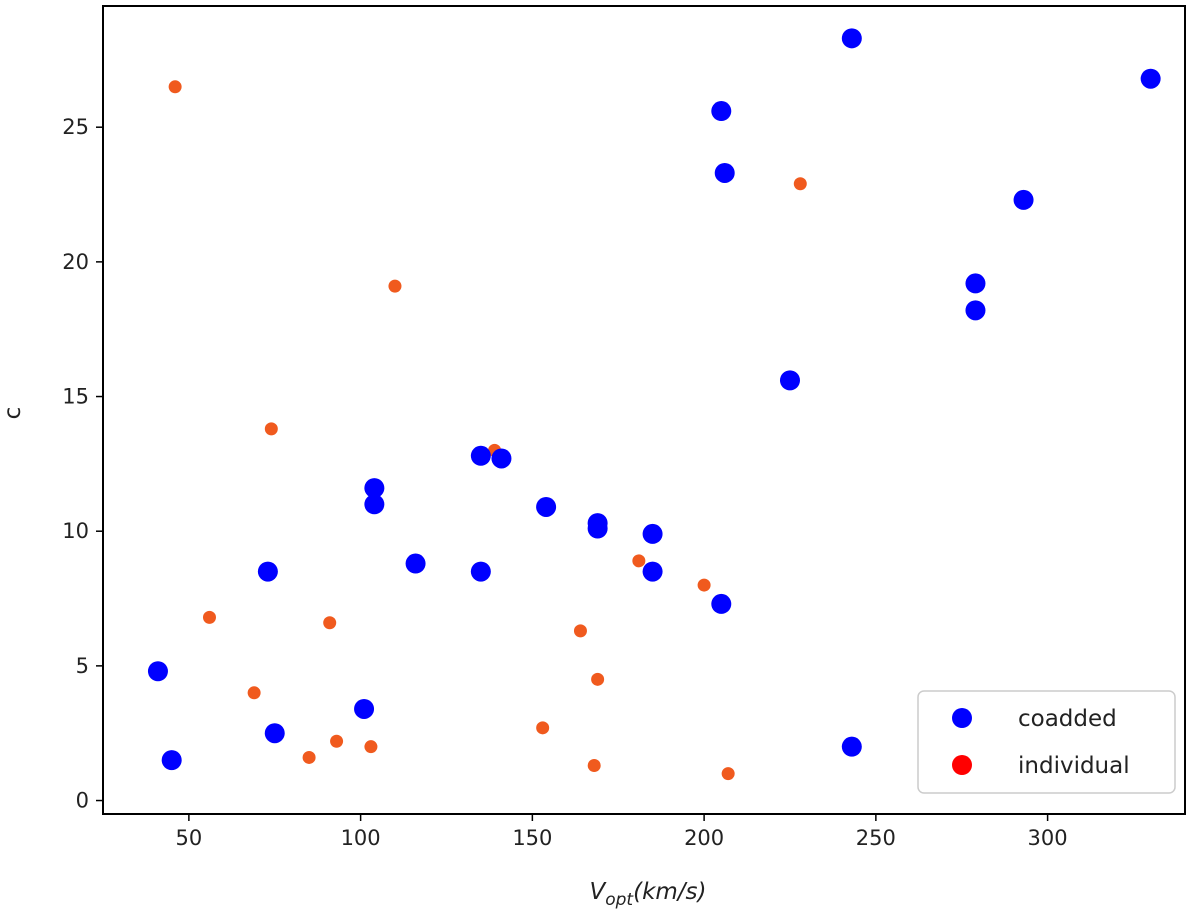 The width and height of the screenshot is (1200, 916). Describe the element at coordinates (82, 801) in the screenshot. I see `y-tick-label: 0` at that location.